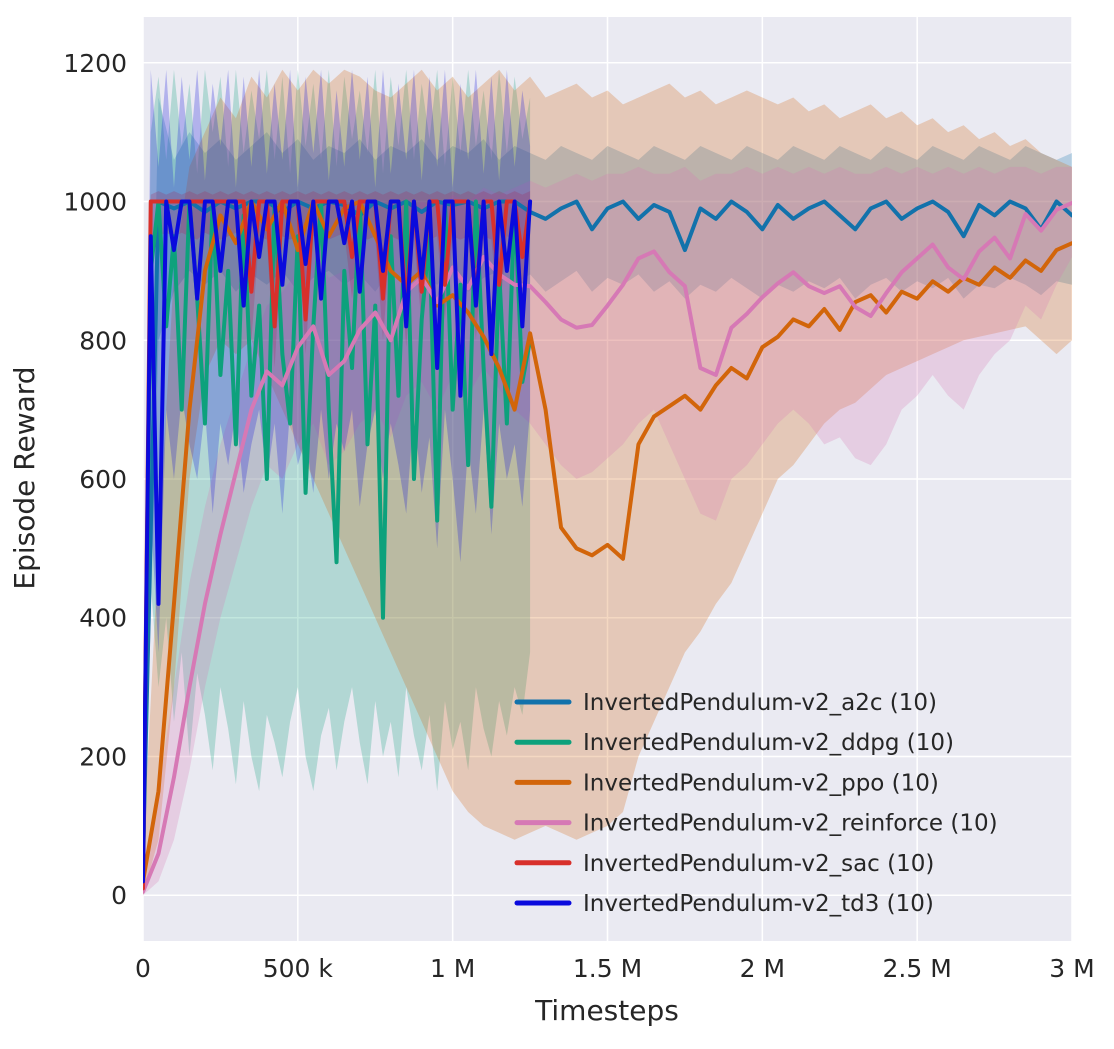 This screenshot has width=1114, height=1049. I want to click on y-axis-label: Episode Reward, so click(24, 477).